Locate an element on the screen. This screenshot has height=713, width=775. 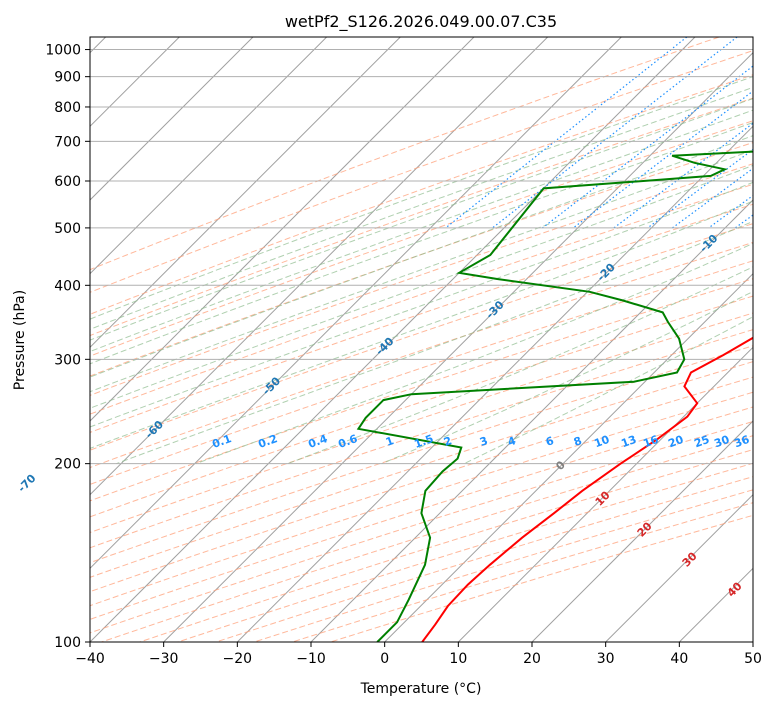
mixing-ratio-label: 0.2 is located at coordinates (267, 441).